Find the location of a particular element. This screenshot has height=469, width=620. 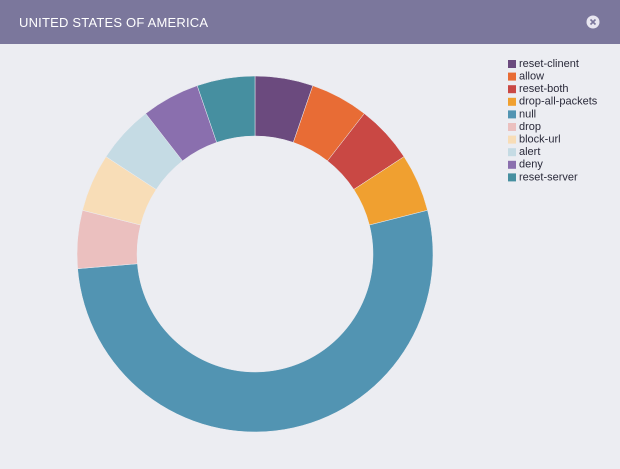

legend-label: null is located at coordinates (527, 114).